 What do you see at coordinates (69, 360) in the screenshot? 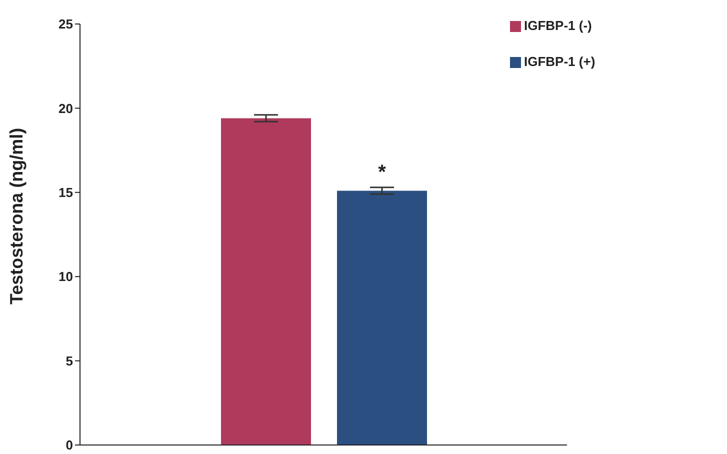
I see `y-tick-label: 5` at bounding box center [69, 360].